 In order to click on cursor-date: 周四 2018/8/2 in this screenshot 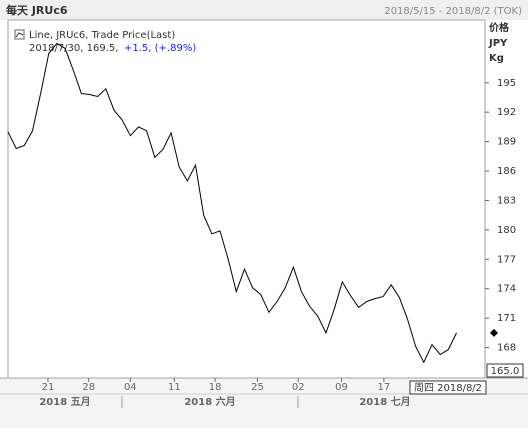, I will do `click(448, 388)`.